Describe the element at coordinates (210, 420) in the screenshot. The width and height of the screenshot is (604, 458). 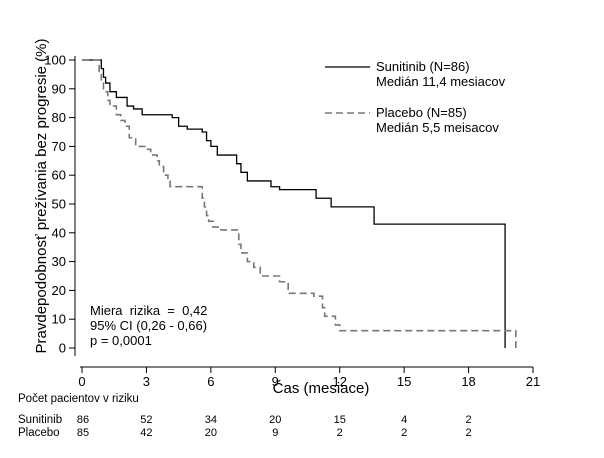
I see `risk-cell: 34` at that location.